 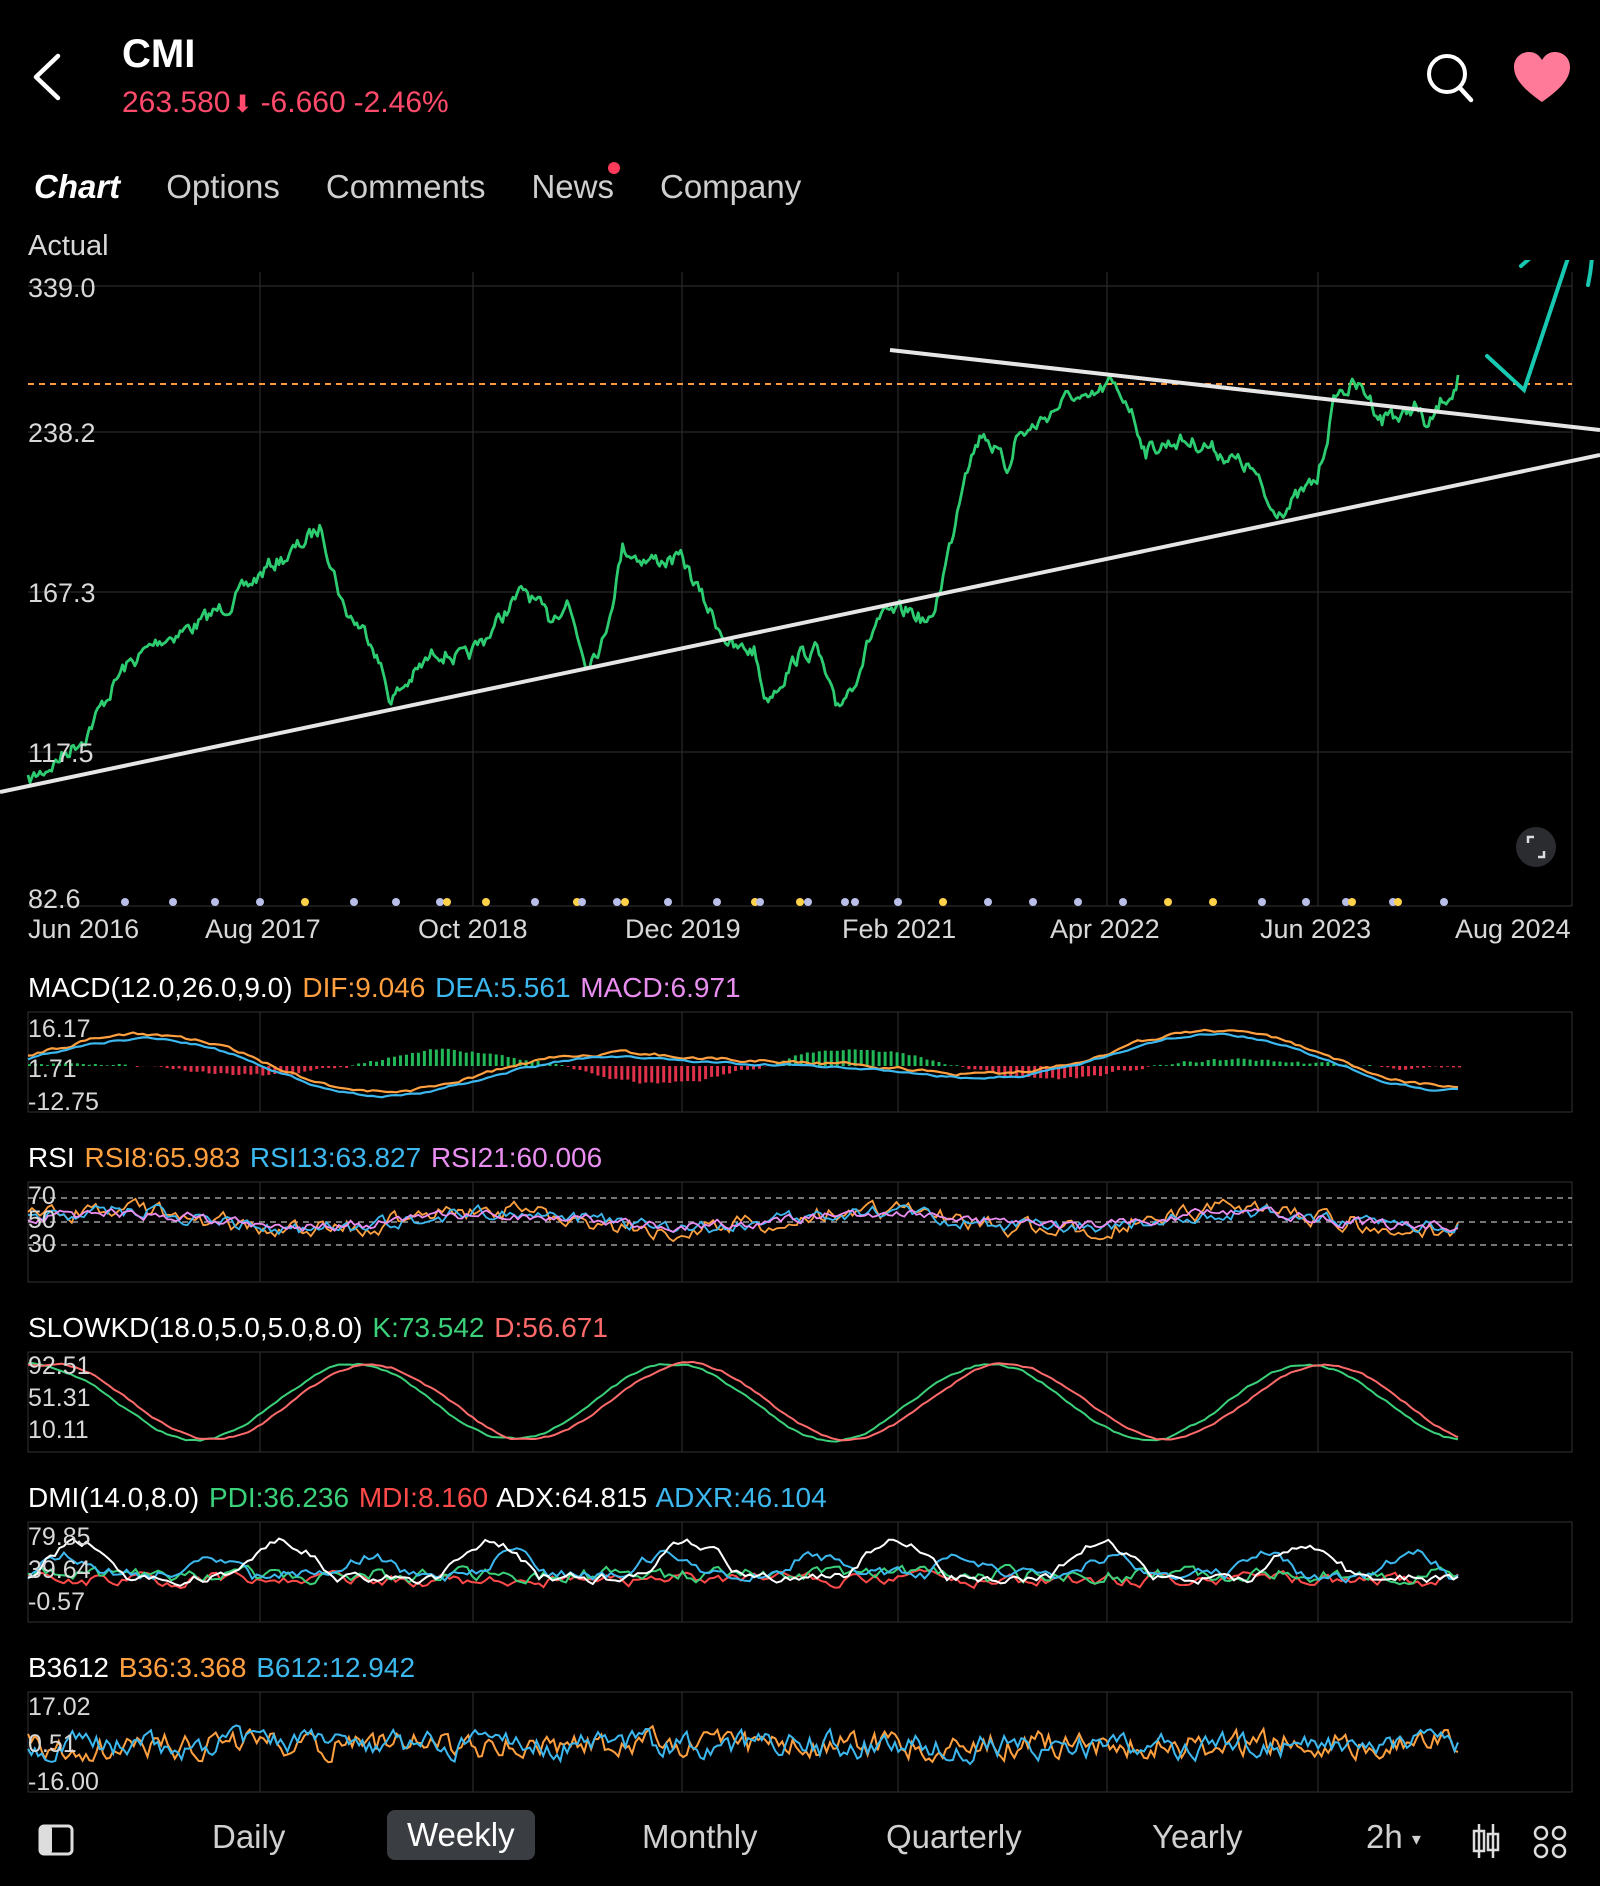 What do you see at coordinates (182, 1667) in the screenshot?
I see `b36-value: B36:3.368` at bounding box center [182, 1667].